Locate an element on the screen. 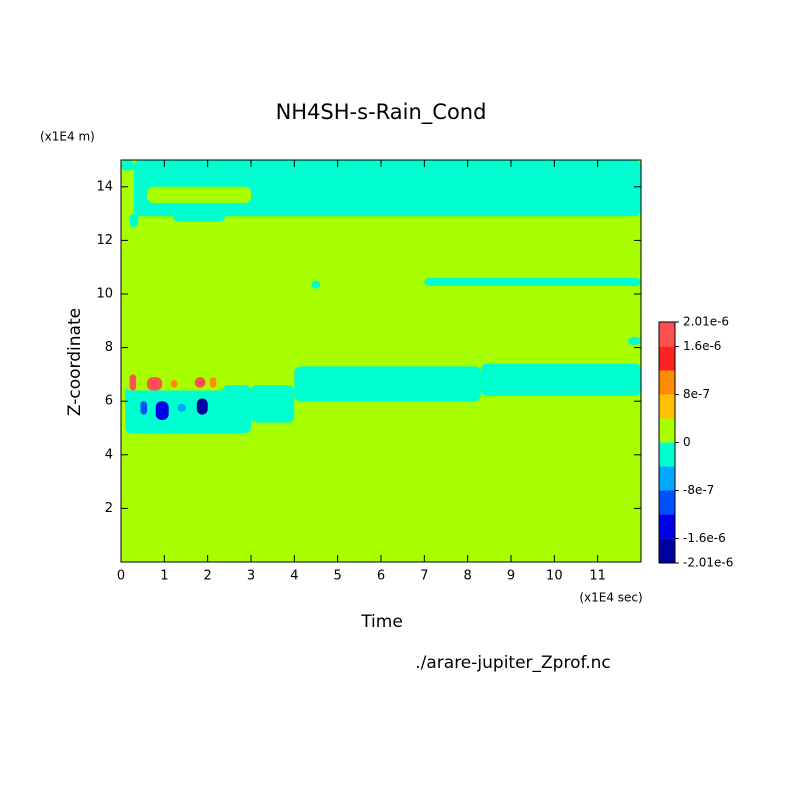  x-tick-label: 1 is located at coordinates (164, 576).